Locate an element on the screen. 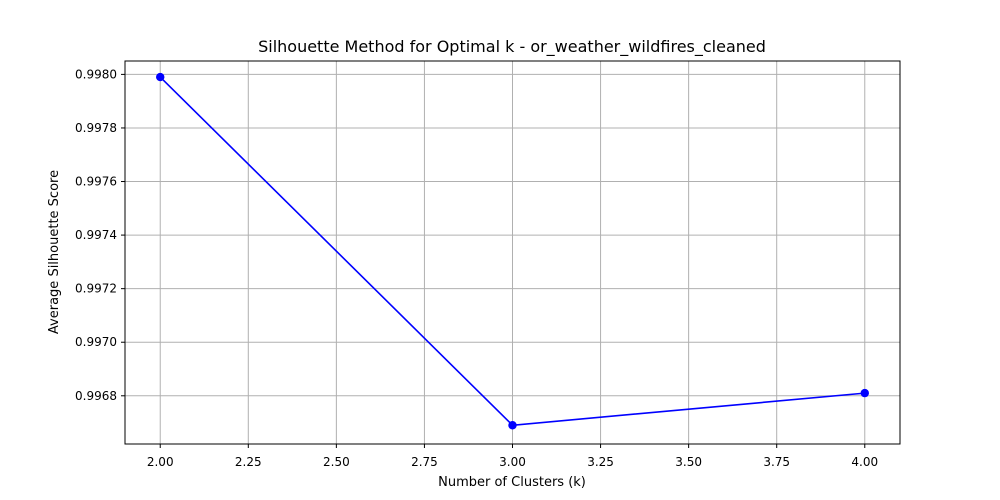  x-tick-label: 2.75 is located at coordinates (424, 462).